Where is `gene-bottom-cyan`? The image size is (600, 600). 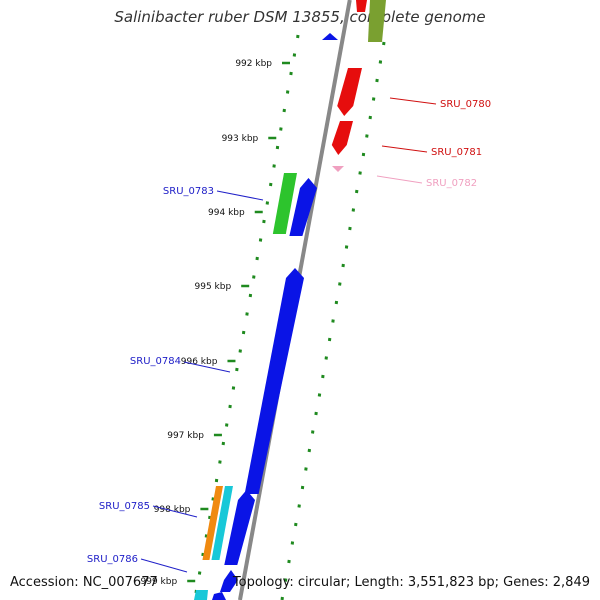
gene-bottom-cyan is located at coordinates (201, 595).